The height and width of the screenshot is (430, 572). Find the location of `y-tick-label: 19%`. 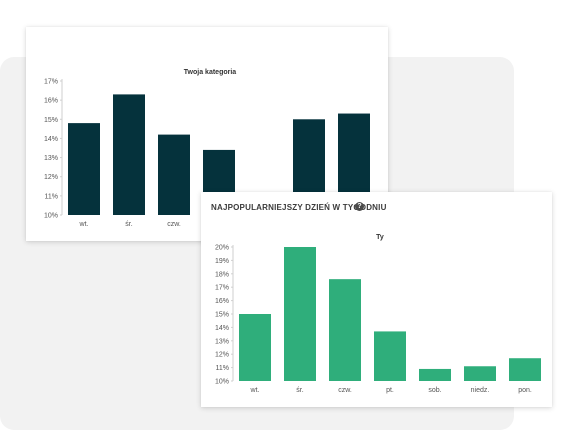

y-tick-label: 19% is located at coordinates (222, 261).